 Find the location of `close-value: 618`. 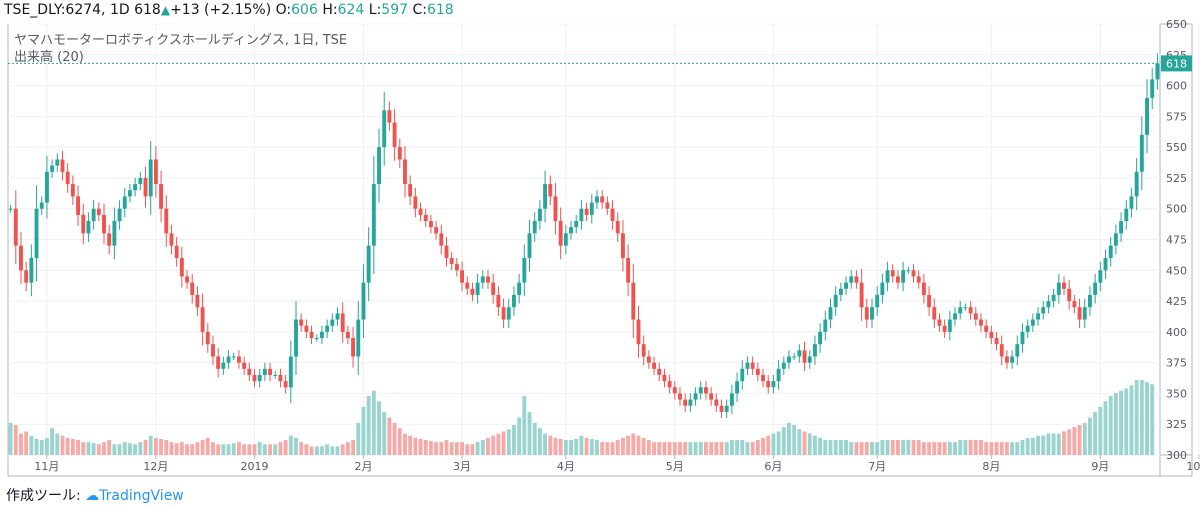

close-value: 618 is located at coordinates (440, 10).